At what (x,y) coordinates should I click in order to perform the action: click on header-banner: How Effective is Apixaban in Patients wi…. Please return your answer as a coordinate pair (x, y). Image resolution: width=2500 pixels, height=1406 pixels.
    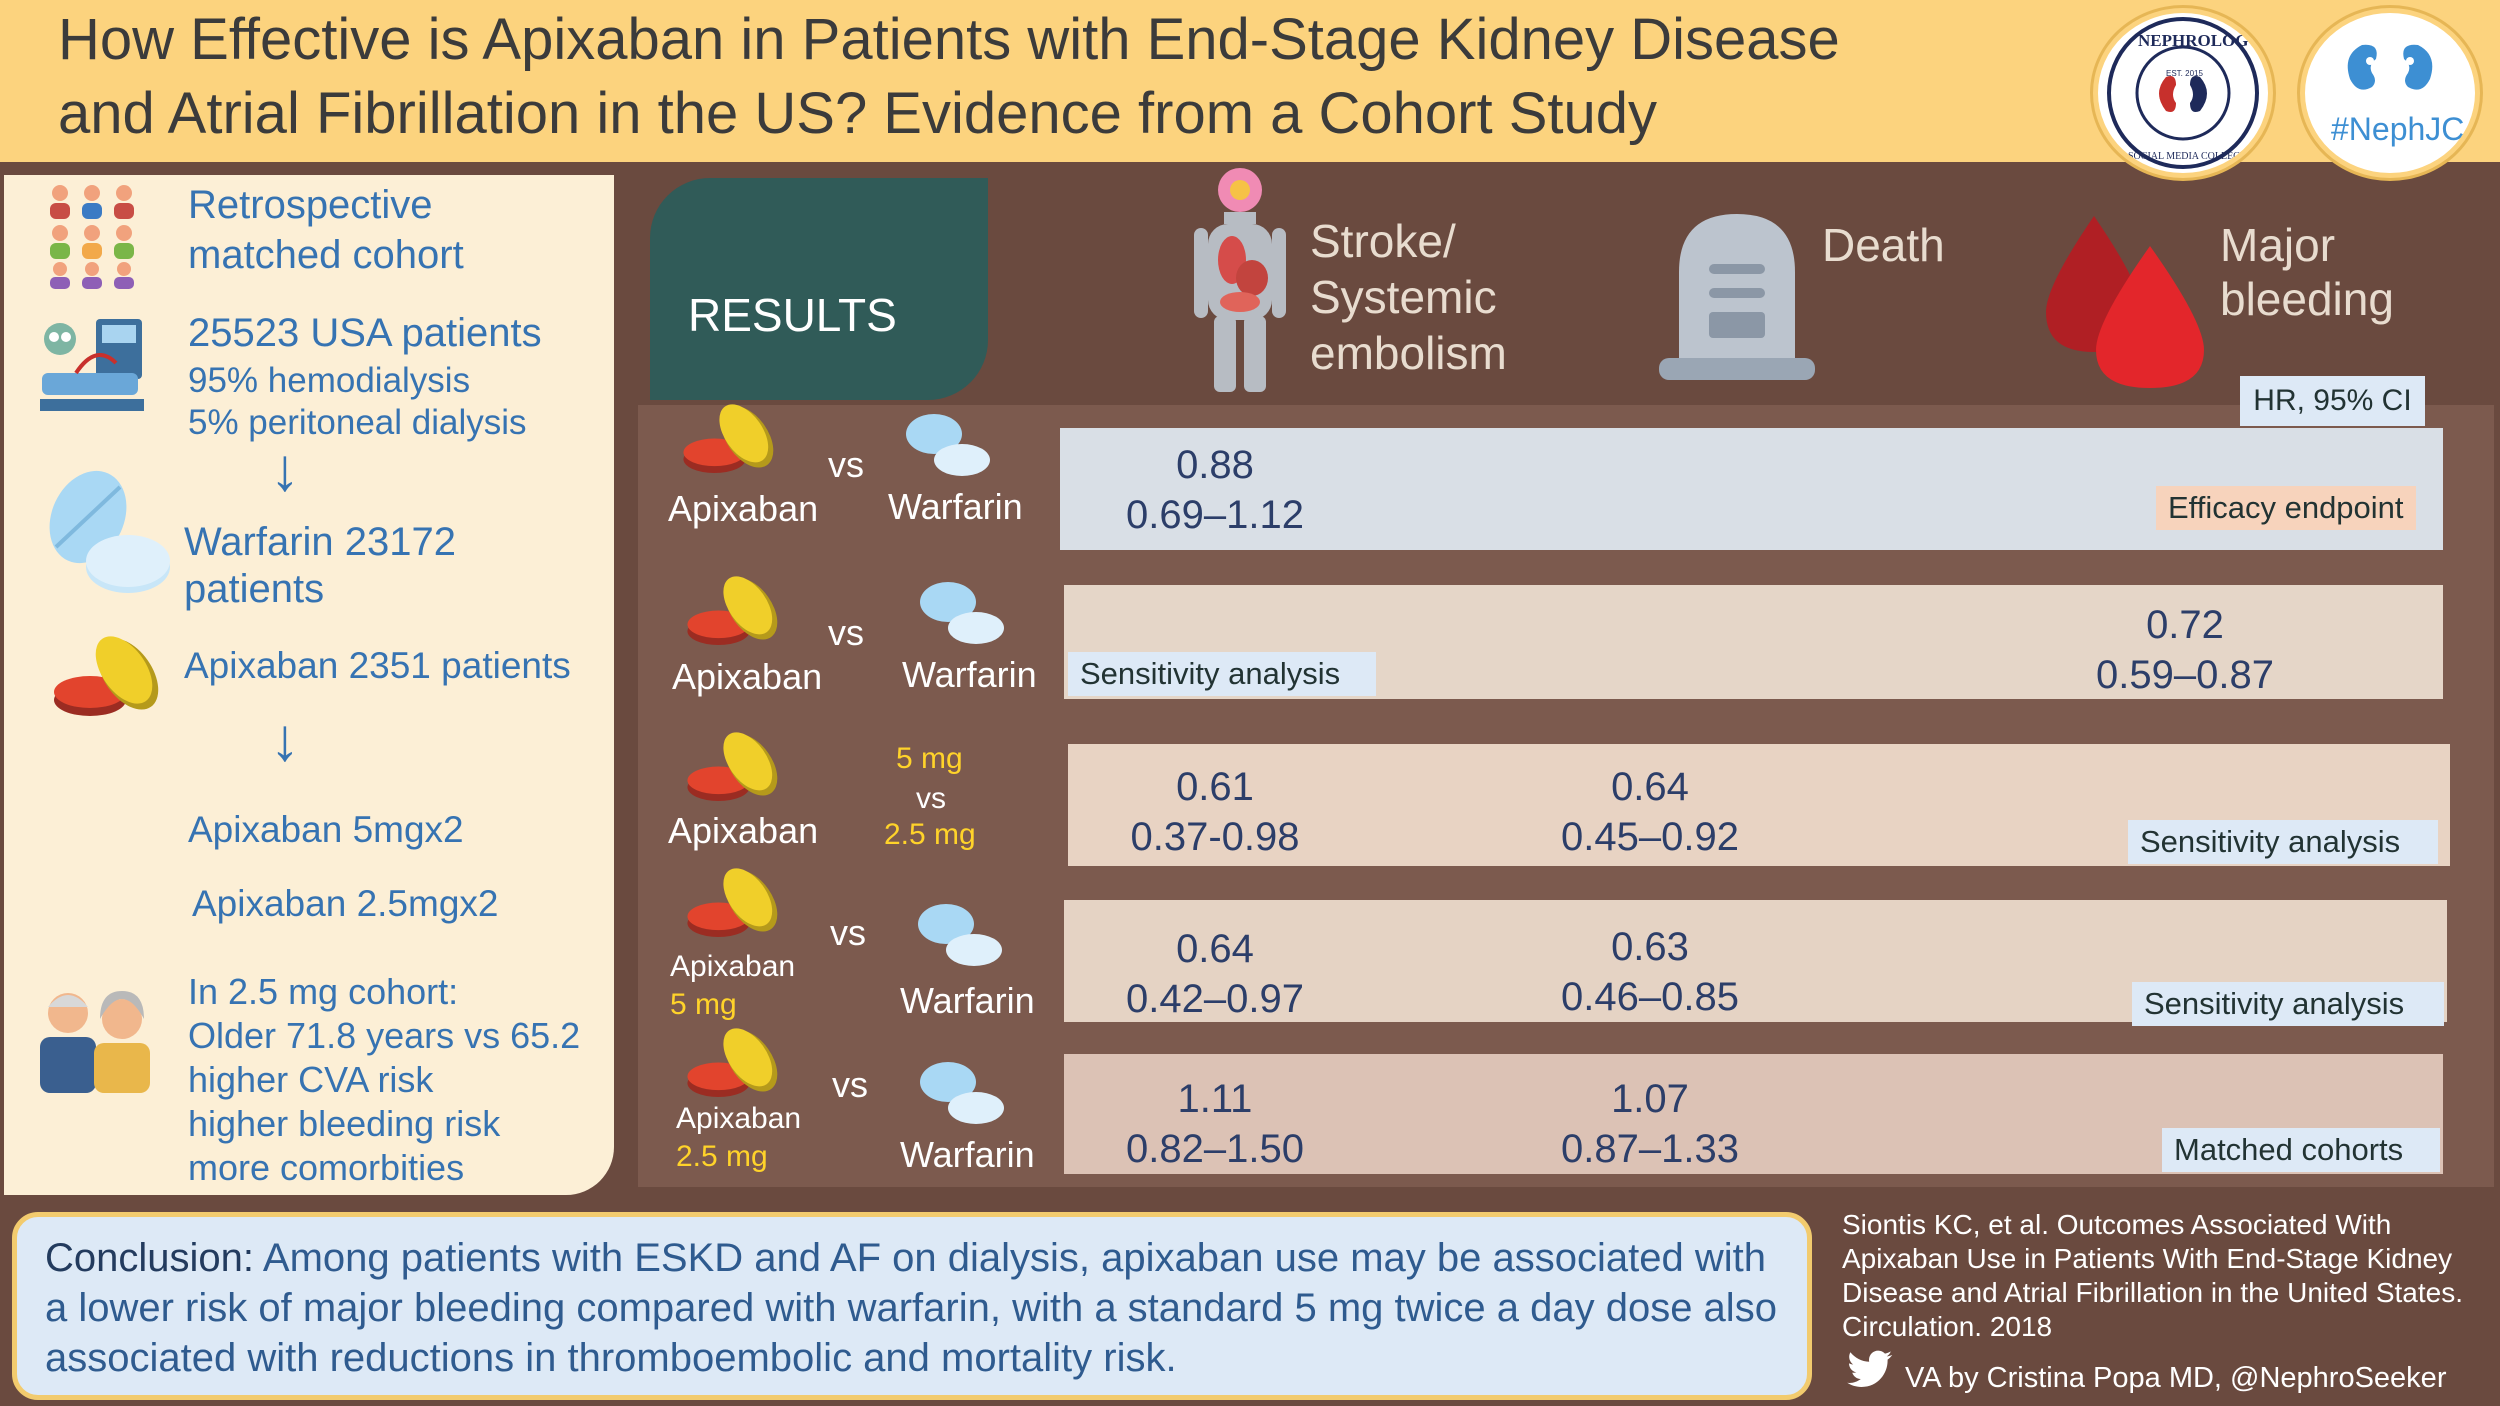
    Looking at the image, I should click on (1250, 89).